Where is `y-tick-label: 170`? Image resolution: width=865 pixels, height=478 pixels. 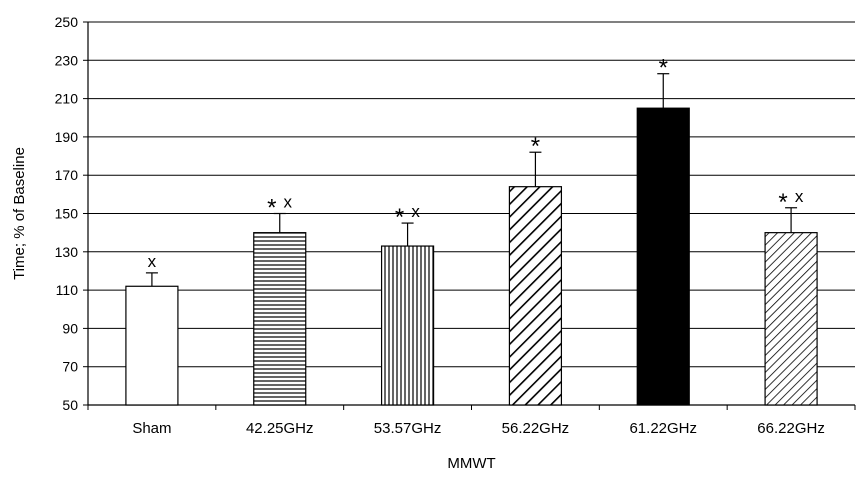 y-tick-label: 170 is located at coordinates (67, 175).